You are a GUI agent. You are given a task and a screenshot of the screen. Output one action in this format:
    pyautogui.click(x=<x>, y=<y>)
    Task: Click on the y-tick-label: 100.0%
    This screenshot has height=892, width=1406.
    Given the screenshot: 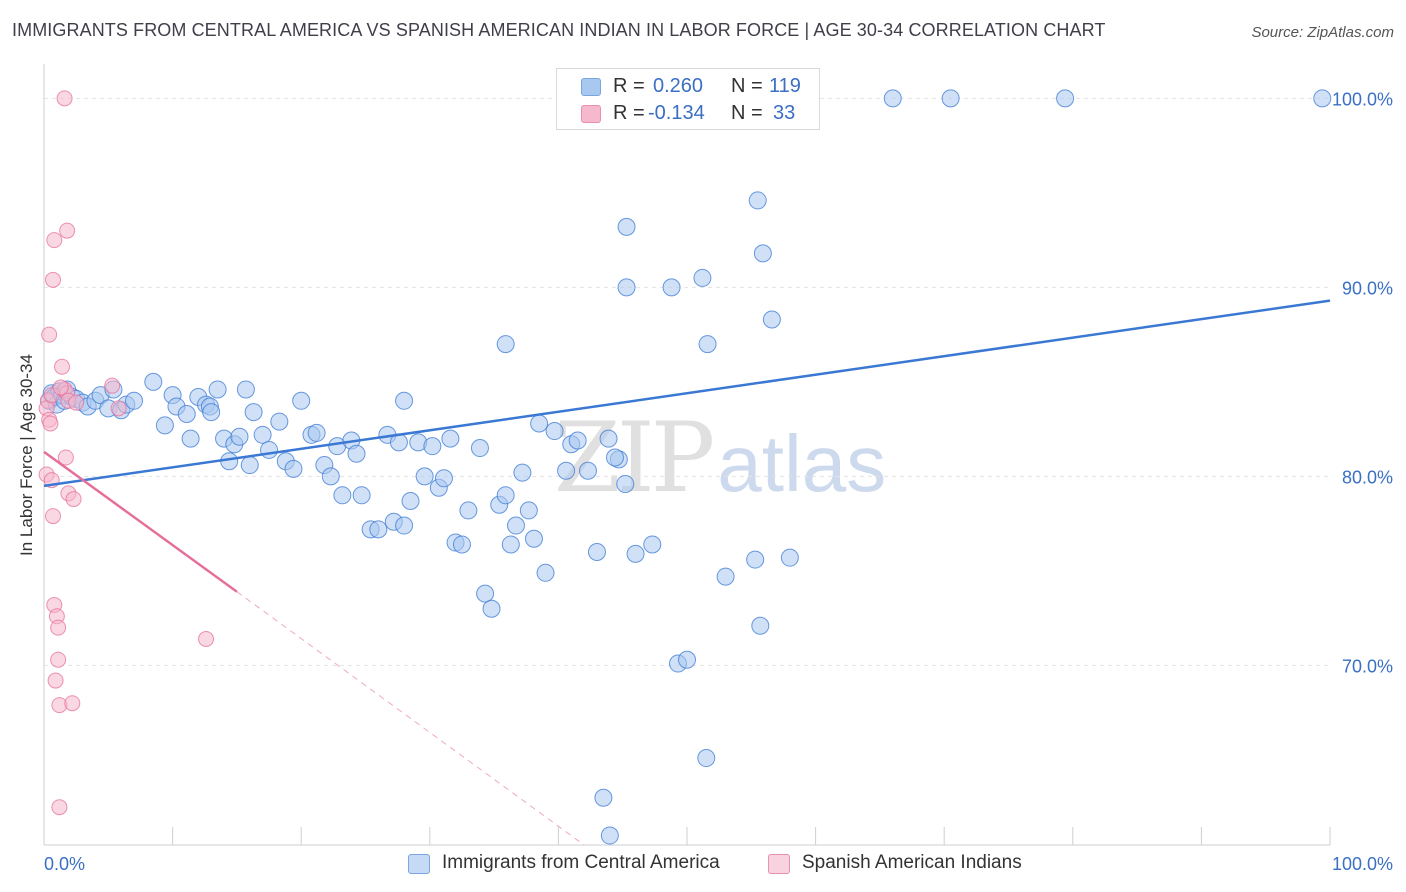 What is the action you would take?
    pyautogui.click(x=1362, y=99)
    